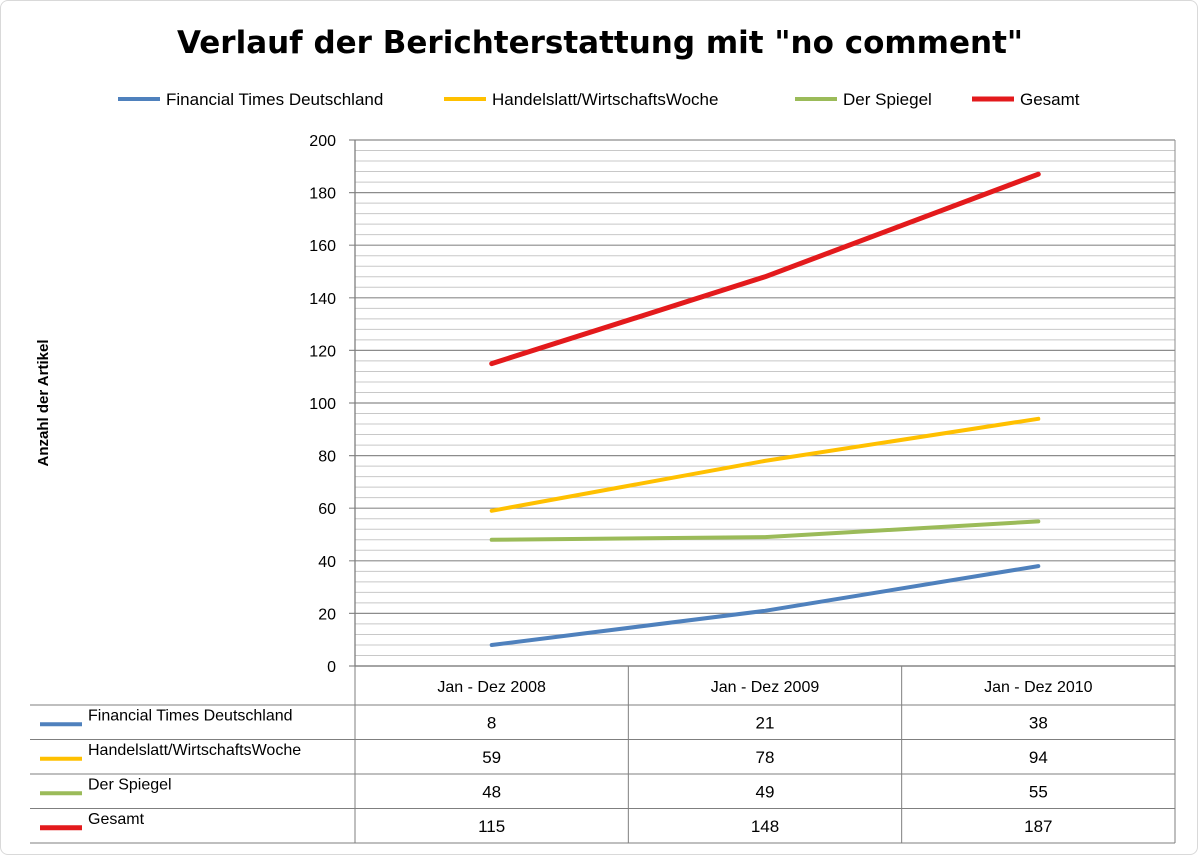  I want to click on x-category-label: Jan - Dez 2009, so click(765, 687).